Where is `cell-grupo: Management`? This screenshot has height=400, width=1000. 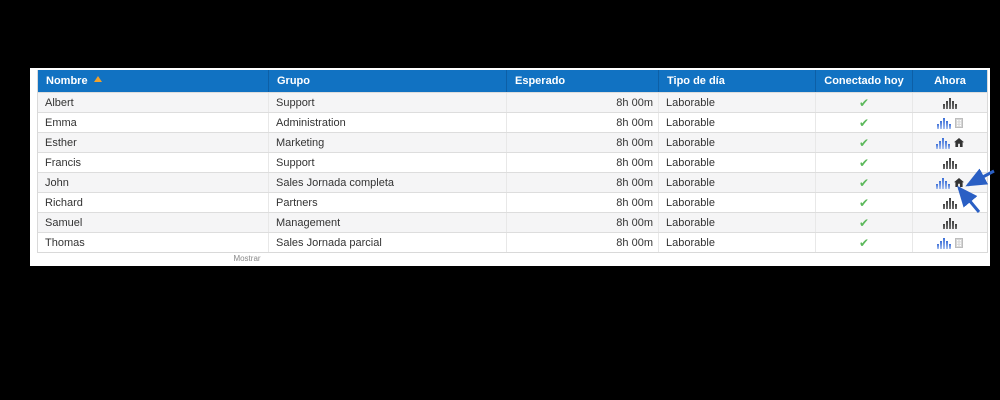 cell-grupo: Management is located at coordinates (387, 222).